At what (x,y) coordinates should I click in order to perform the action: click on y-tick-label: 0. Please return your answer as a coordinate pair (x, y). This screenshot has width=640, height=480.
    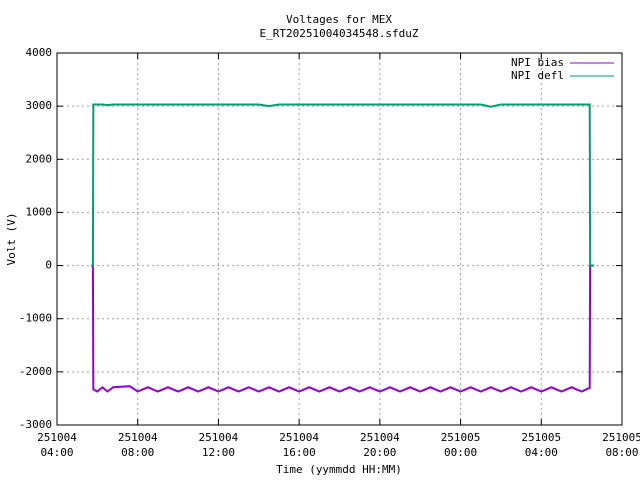
    Looking at the image, I should click on (48, 265).